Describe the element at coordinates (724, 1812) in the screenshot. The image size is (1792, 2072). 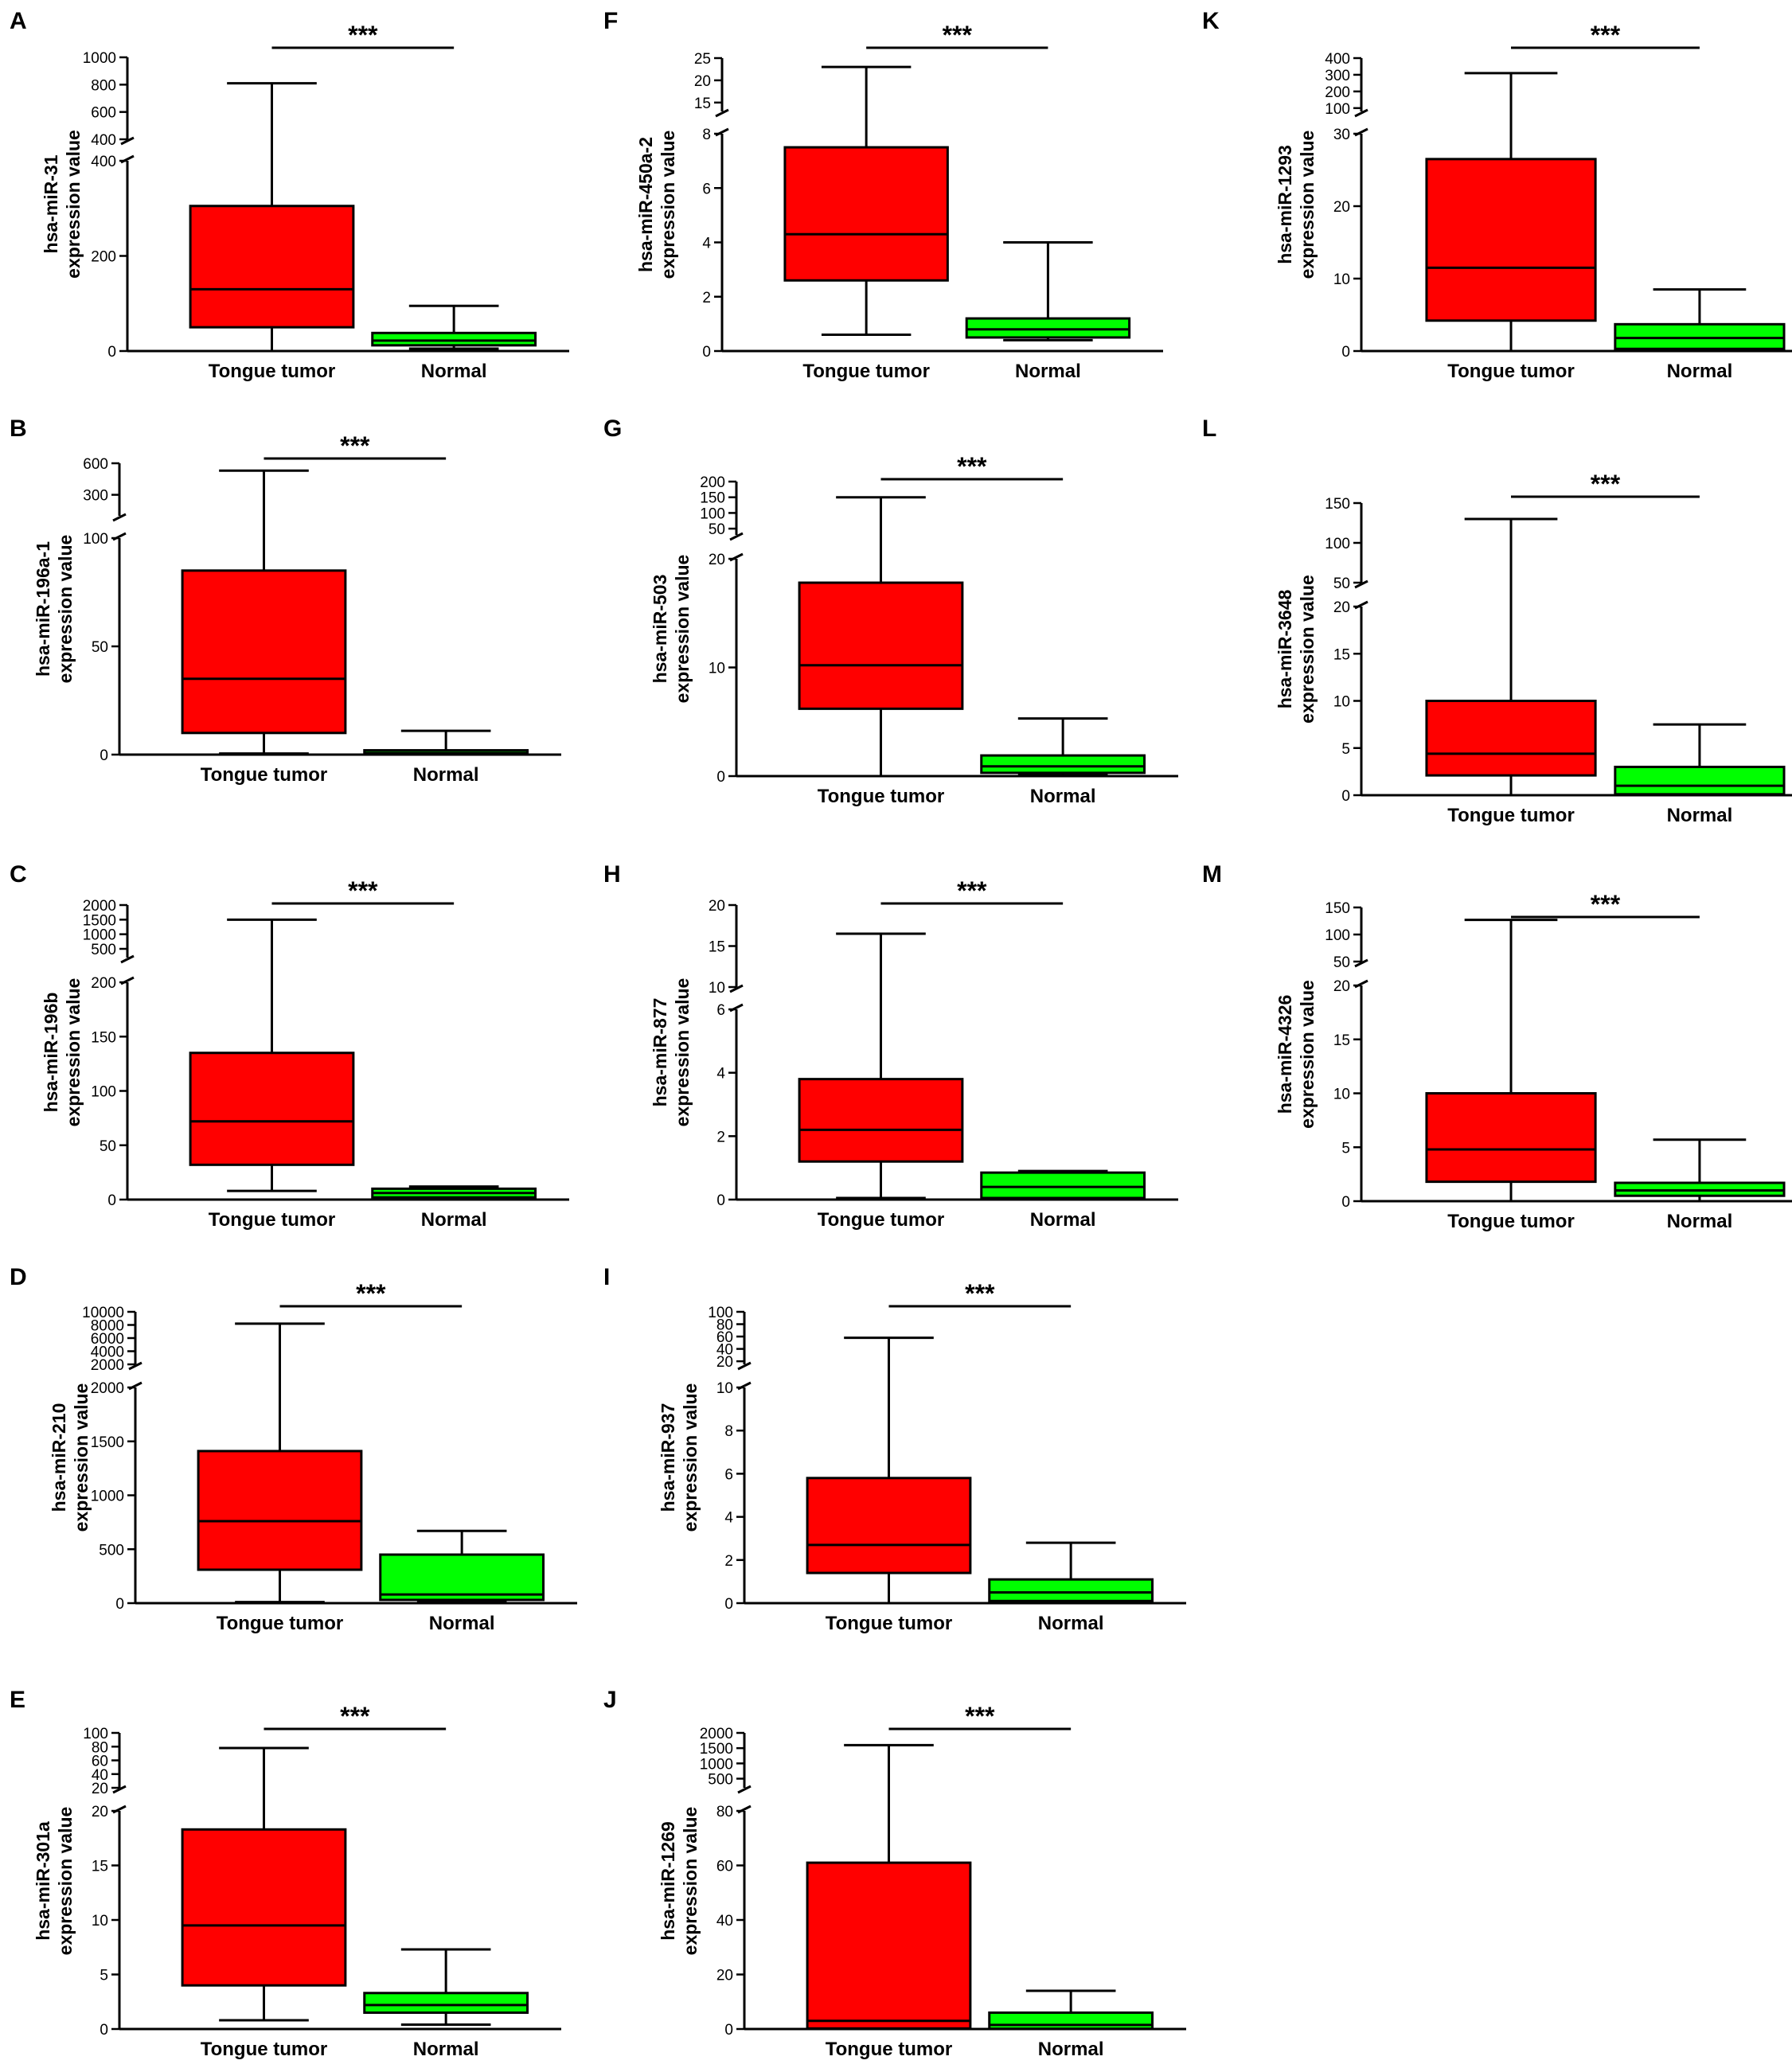
I see `y-lower-tick-label: 80` at that location.